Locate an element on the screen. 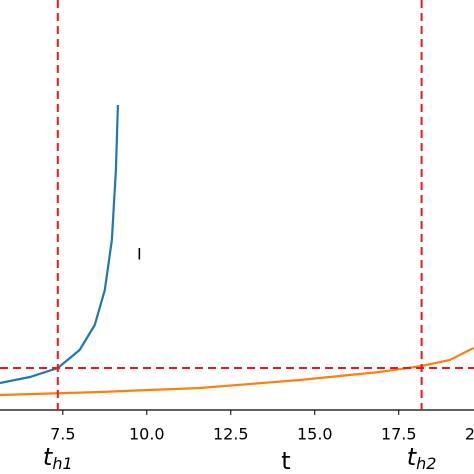  x-axis-label: t is located at coordinates (285, 460).